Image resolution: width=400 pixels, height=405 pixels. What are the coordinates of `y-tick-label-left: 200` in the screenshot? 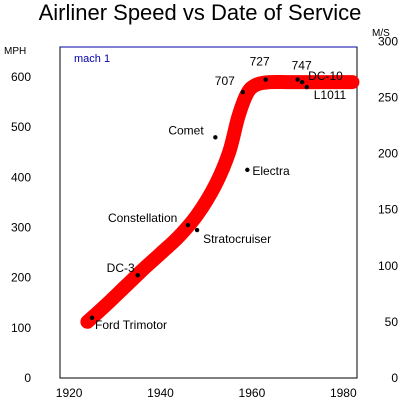 It's located at (21, 278).